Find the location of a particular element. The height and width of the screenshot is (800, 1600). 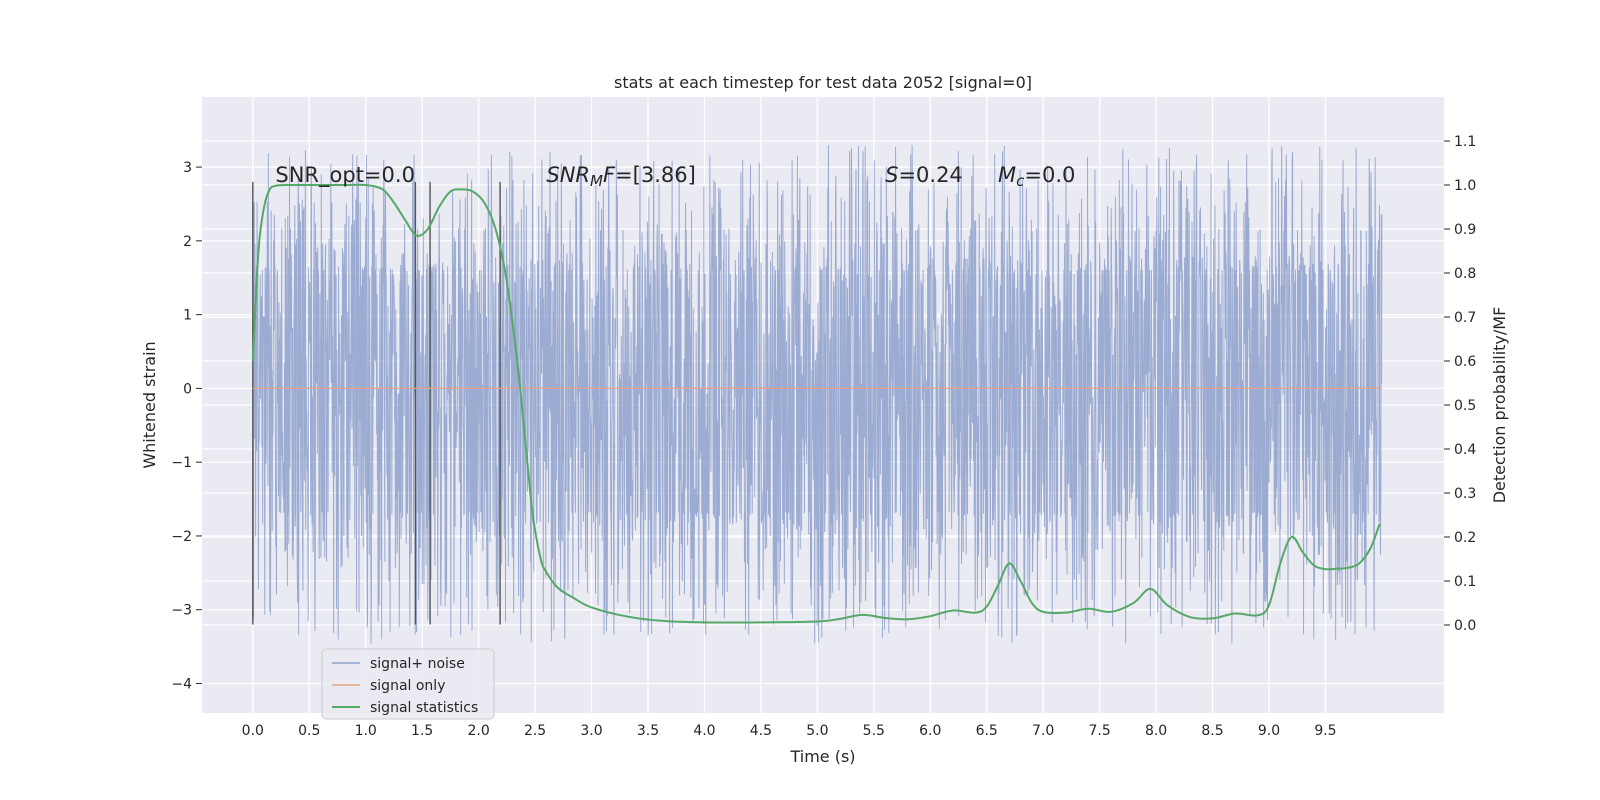

y-right-tick-label: 0.4 is located at coordinates (1465, 450).